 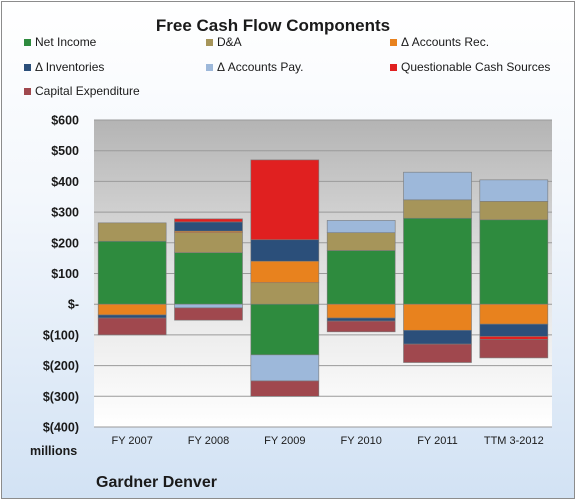 What do you see at coordinates (260, 67) in the screenshot?
I see `legend-label-accounts-pay: Δ Accounts Pay.` at bounding box center [260, 67].